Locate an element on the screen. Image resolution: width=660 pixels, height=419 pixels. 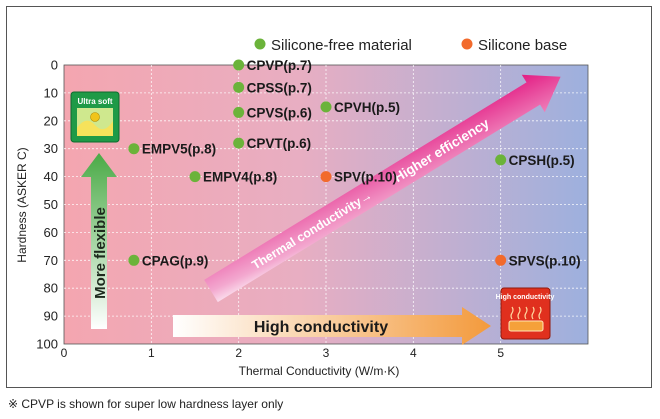
point-spvs: SPVS(p.10) is located at coordinates (538, 260).